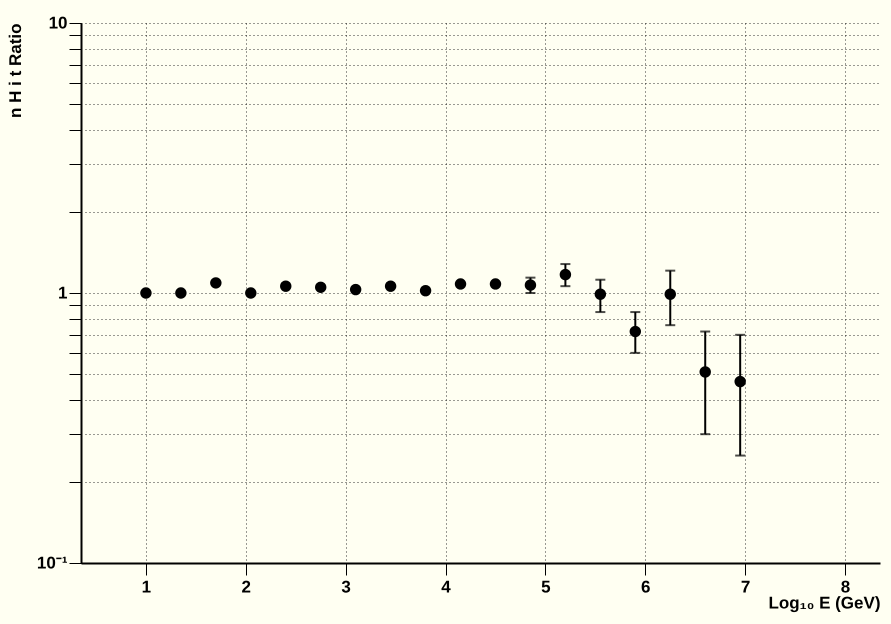 This screenshot has width=891, height=624. Describe the element at coordinates (63, 293) in the screenshot. I see `y-tick-label: 1` at that location.